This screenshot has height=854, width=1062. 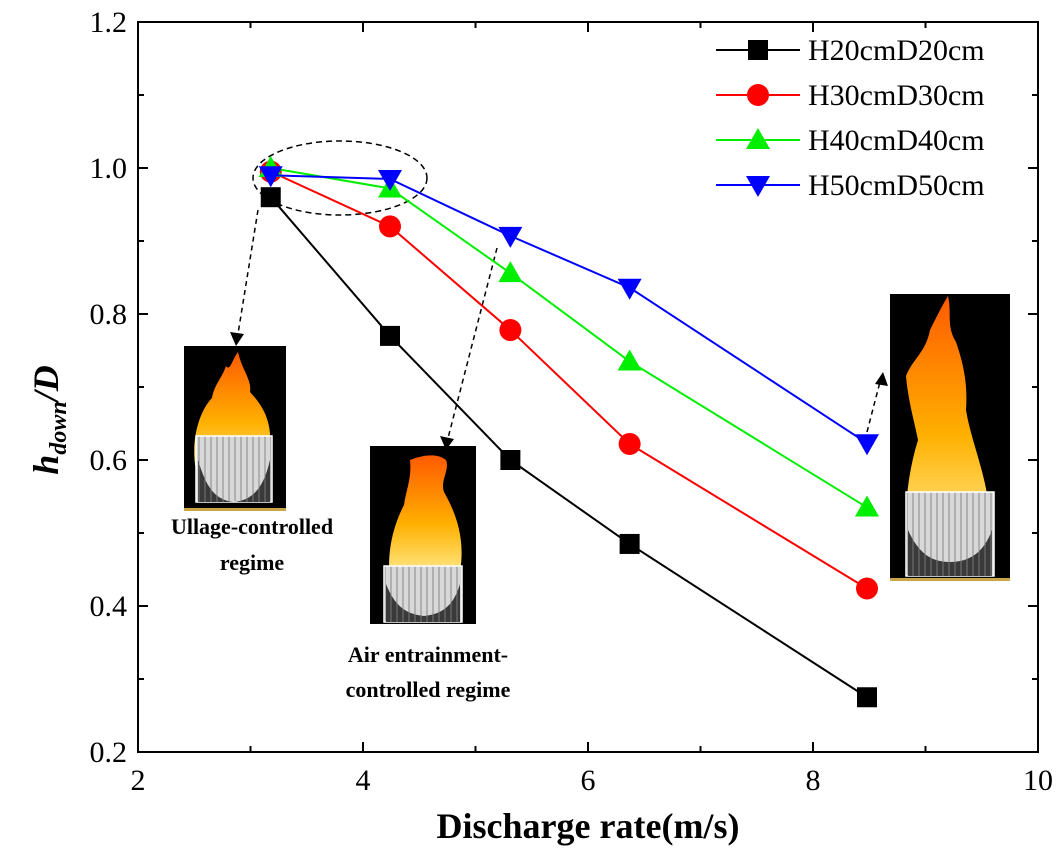 I want to click on y-tick-label: 1.0, so click(x=109, y=168).